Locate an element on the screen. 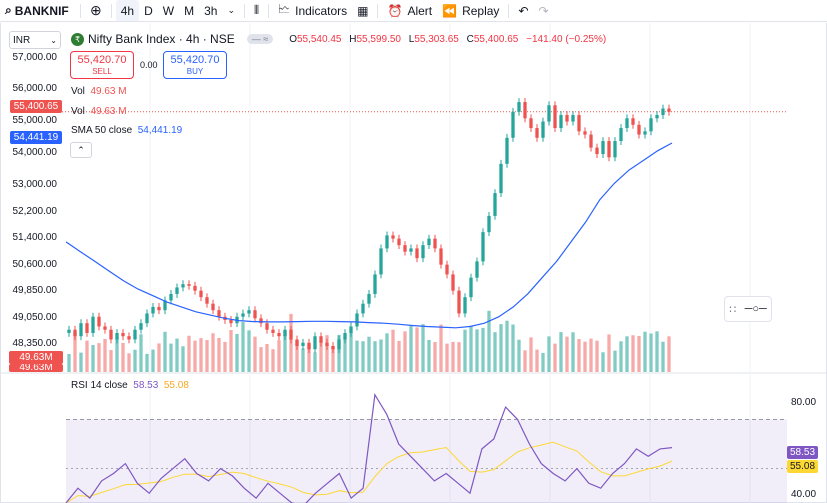 The width and height of the screenshot is (827, 503). compare-button: ⊕ is located at coordinates (96, 11).